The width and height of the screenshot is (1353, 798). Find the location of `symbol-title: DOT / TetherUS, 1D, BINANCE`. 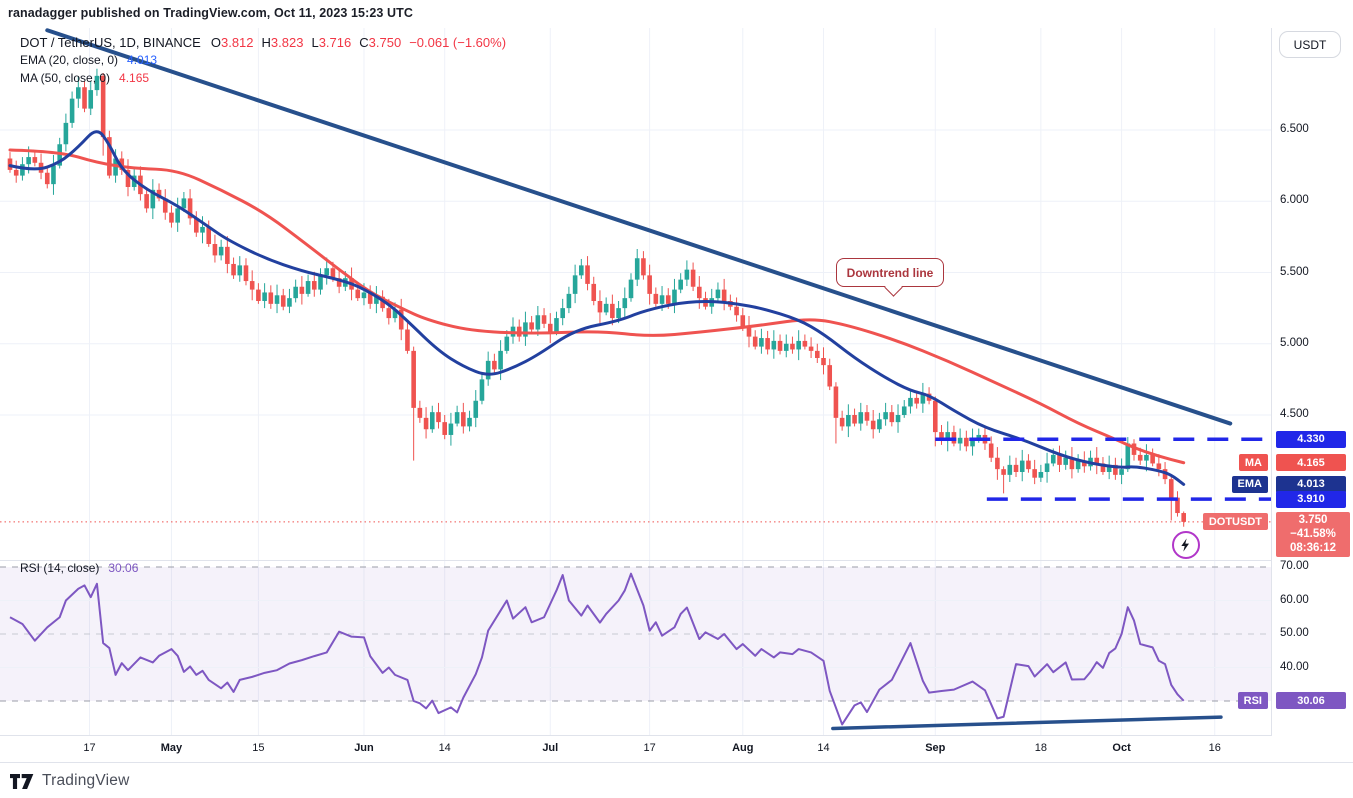

symbol-title: DOT / TetherUS, 1D, BINANCE is located at coordinates (110, 42).